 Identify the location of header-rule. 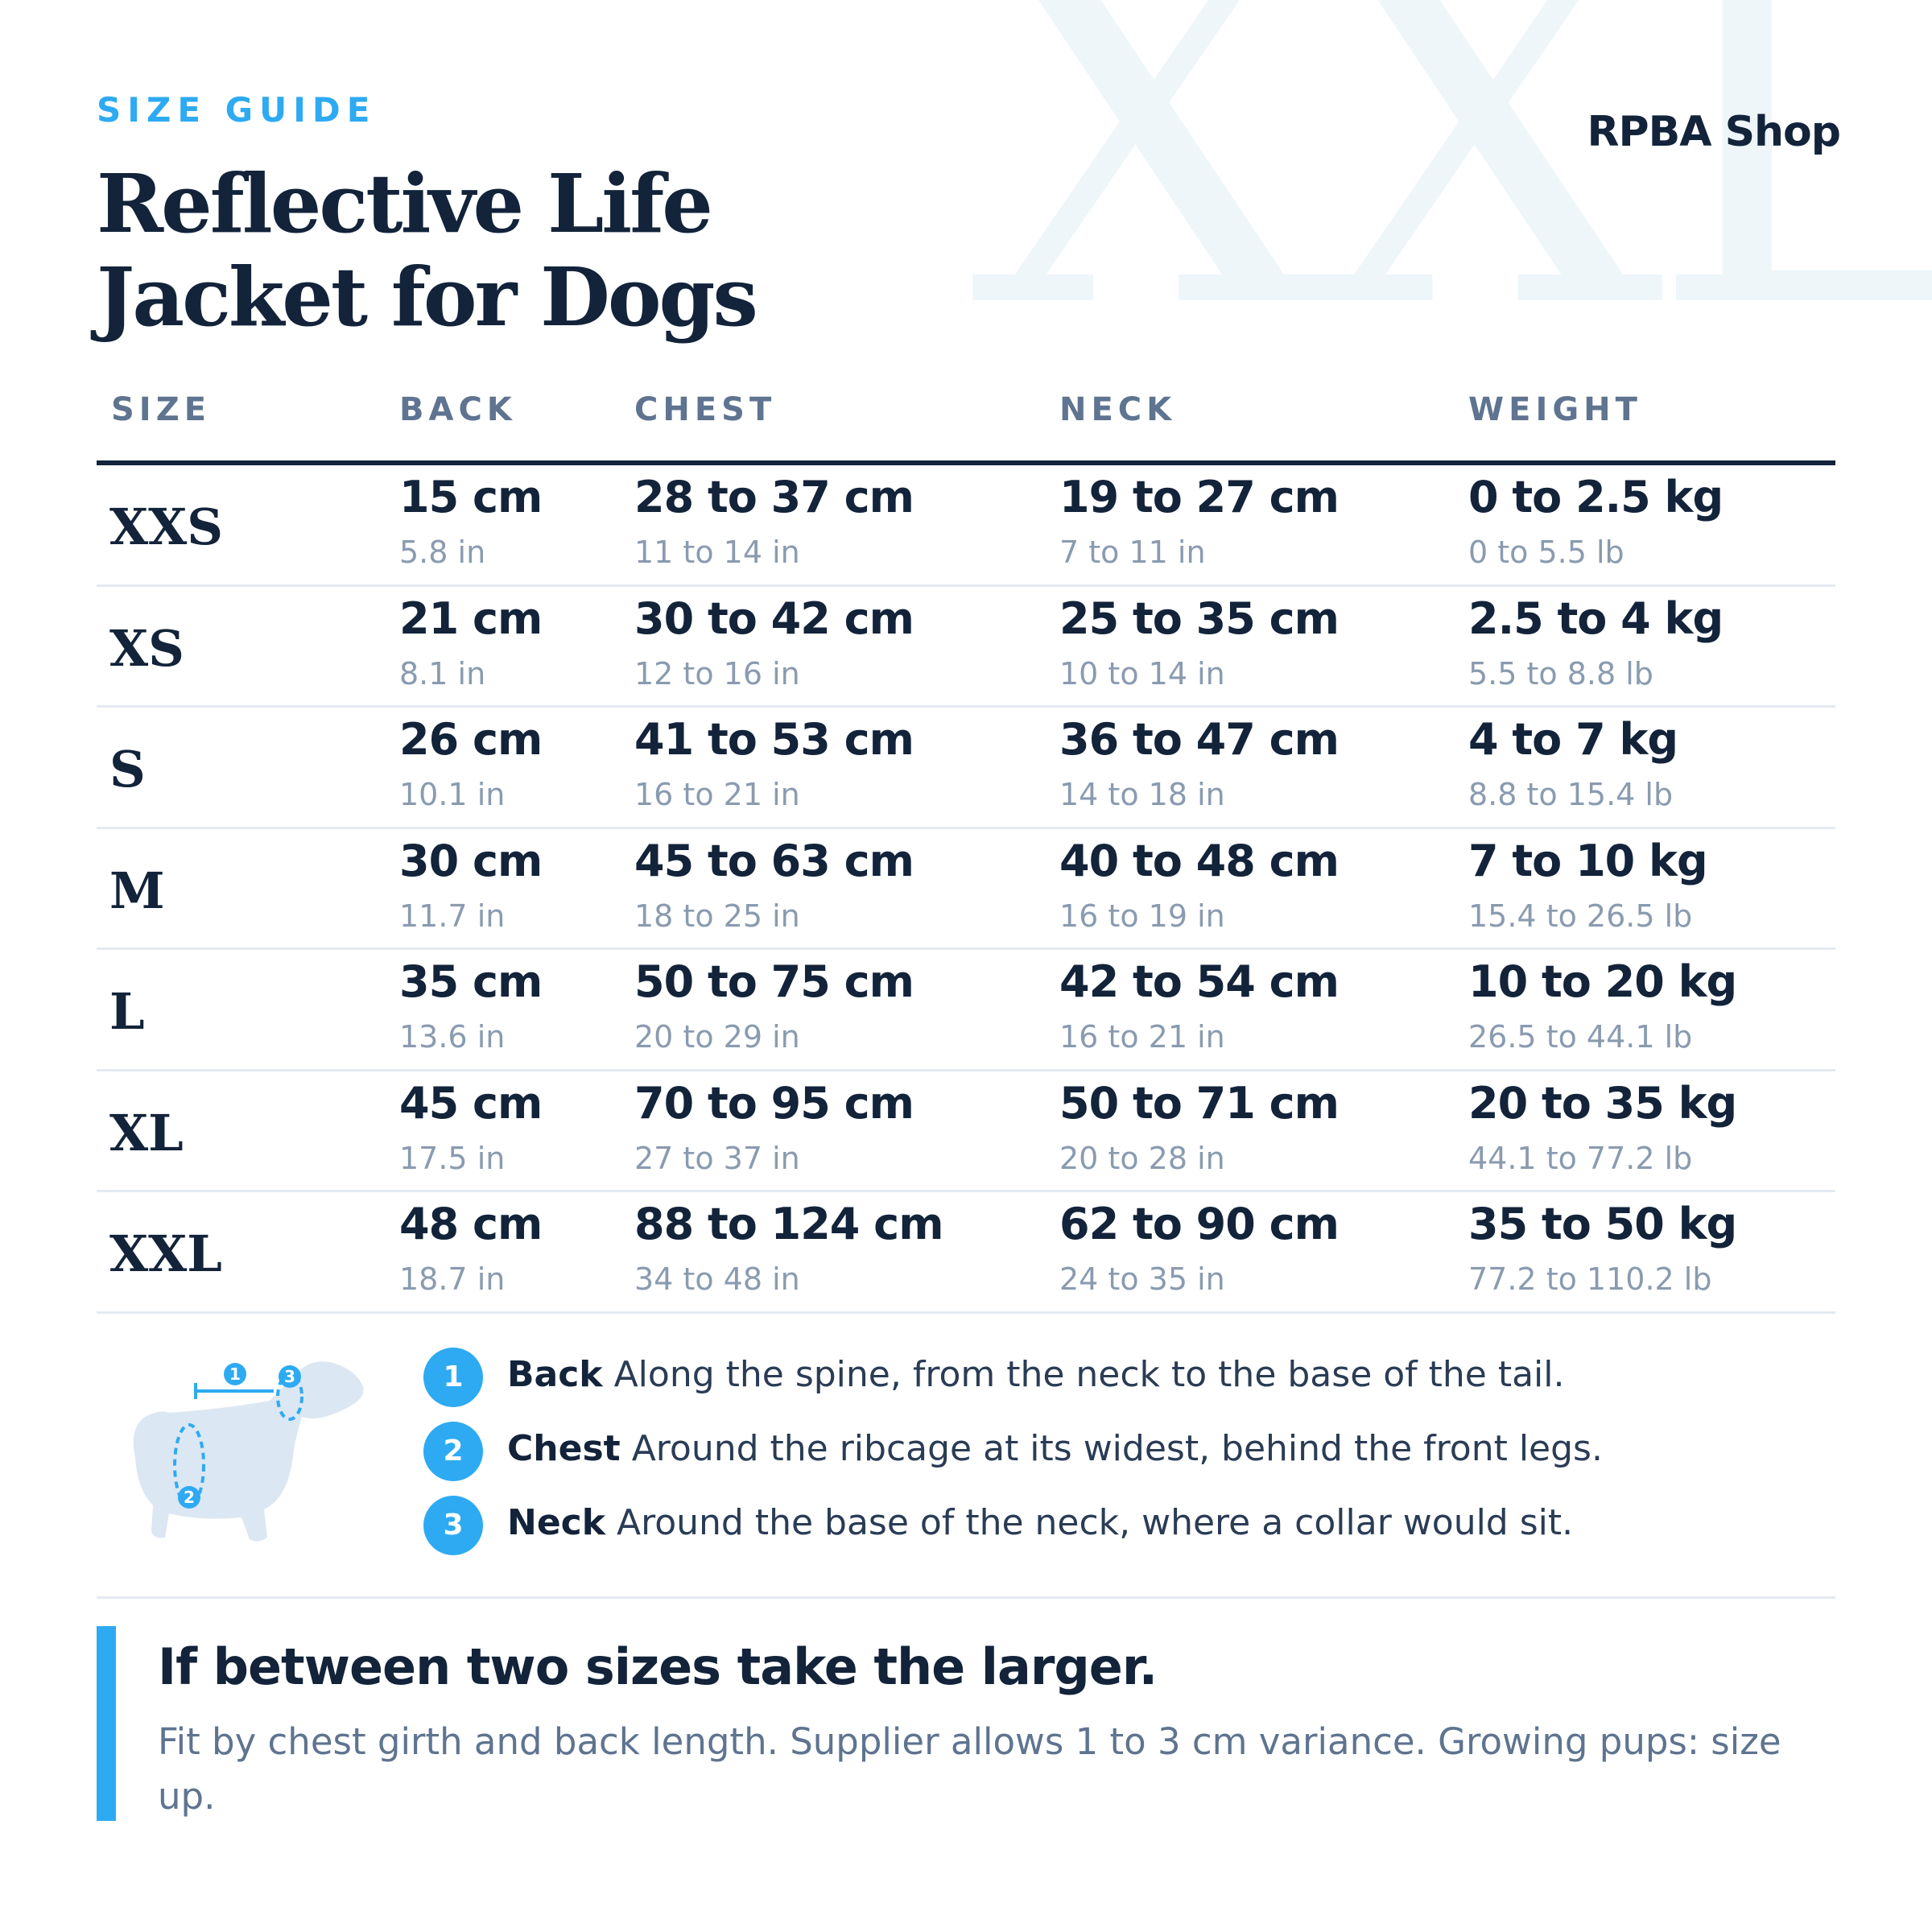
(966, 463).